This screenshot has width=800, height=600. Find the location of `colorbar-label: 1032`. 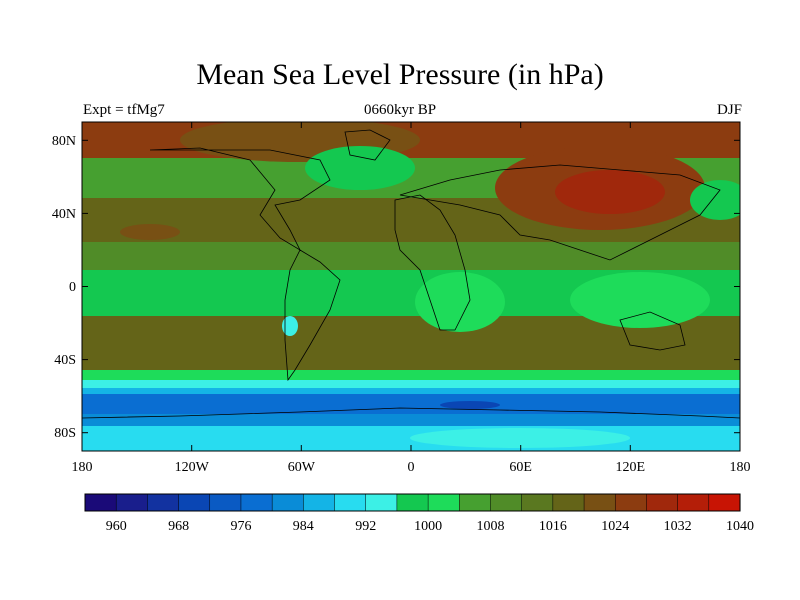

colorbar-label: 1032 is located at coordinates (678, 526).